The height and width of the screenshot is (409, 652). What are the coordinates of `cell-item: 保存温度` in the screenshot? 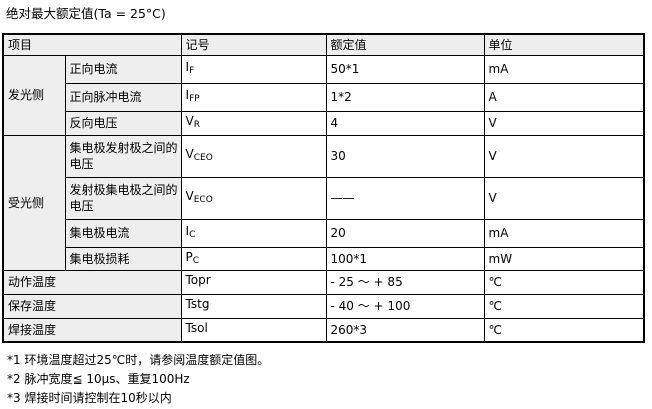 It's located at (92, 306).